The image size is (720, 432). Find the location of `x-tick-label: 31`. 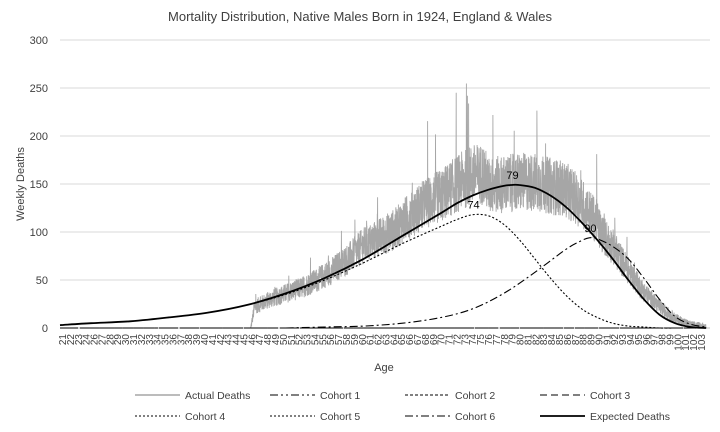

x-tick-label: 31 is located at coordinates (134, 340).